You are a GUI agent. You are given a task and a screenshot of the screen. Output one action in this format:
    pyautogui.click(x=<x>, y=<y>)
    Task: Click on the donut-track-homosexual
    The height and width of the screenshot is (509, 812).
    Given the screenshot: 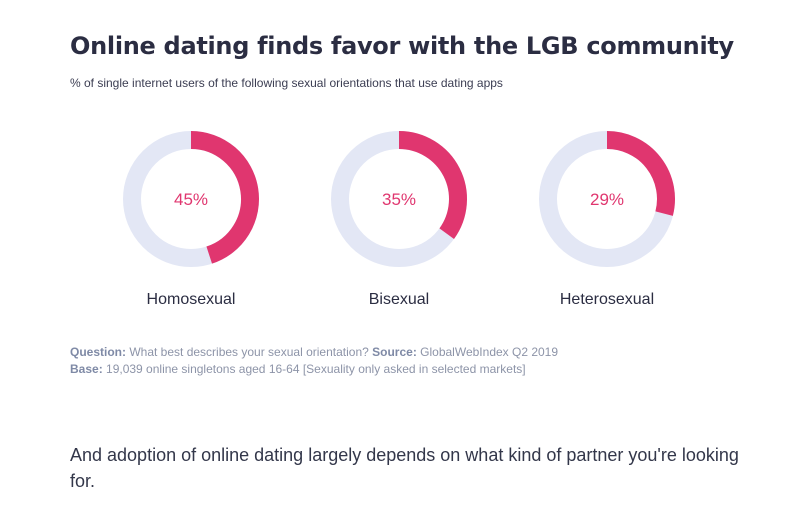 What is the action you would take?
    pyautogui.click(x=191, y=199)
    